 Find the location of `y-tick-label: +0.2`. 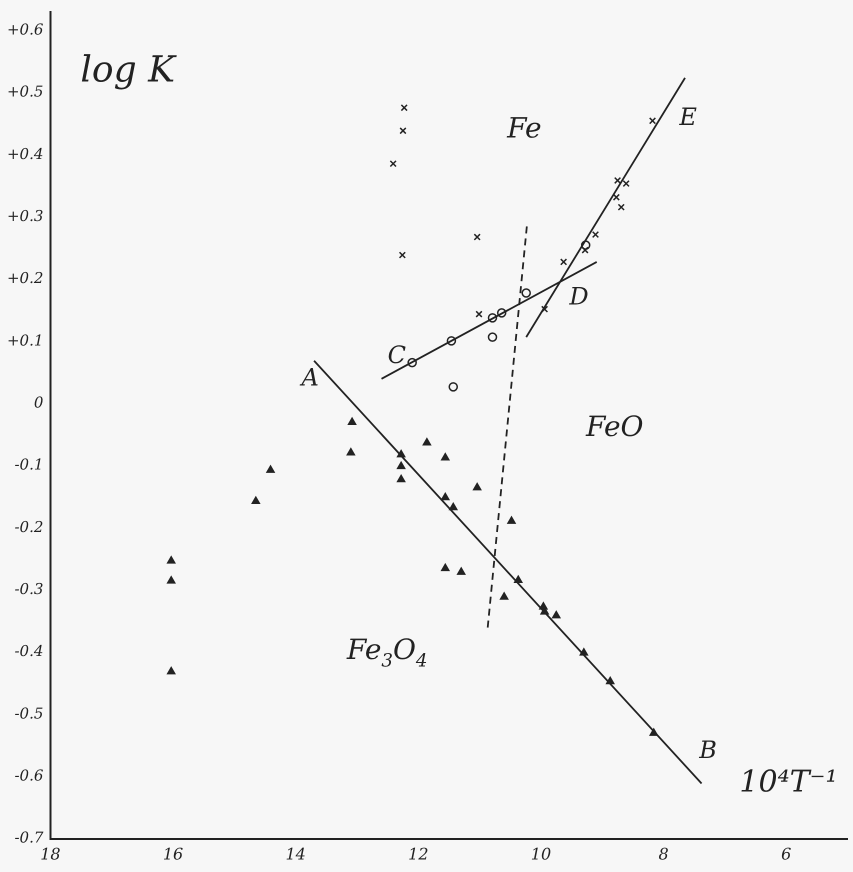

y-tick-label: +0.2 is located at coordinates (25, 278).